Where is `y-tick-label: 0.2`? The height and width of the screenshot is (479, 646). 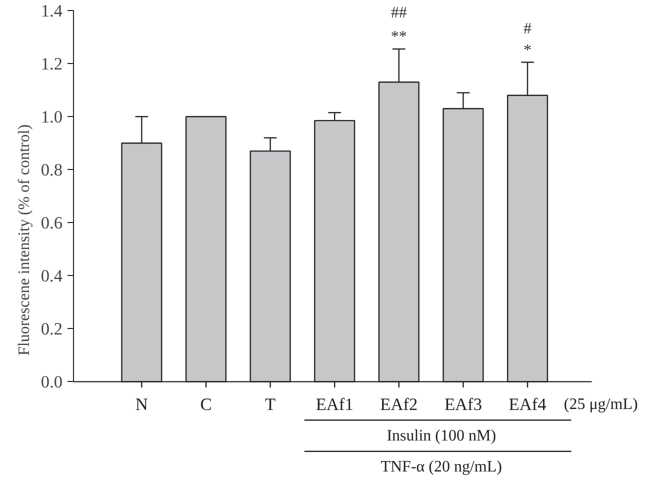 y-tick-label: 0.2 is located at coordinates (51, 329).